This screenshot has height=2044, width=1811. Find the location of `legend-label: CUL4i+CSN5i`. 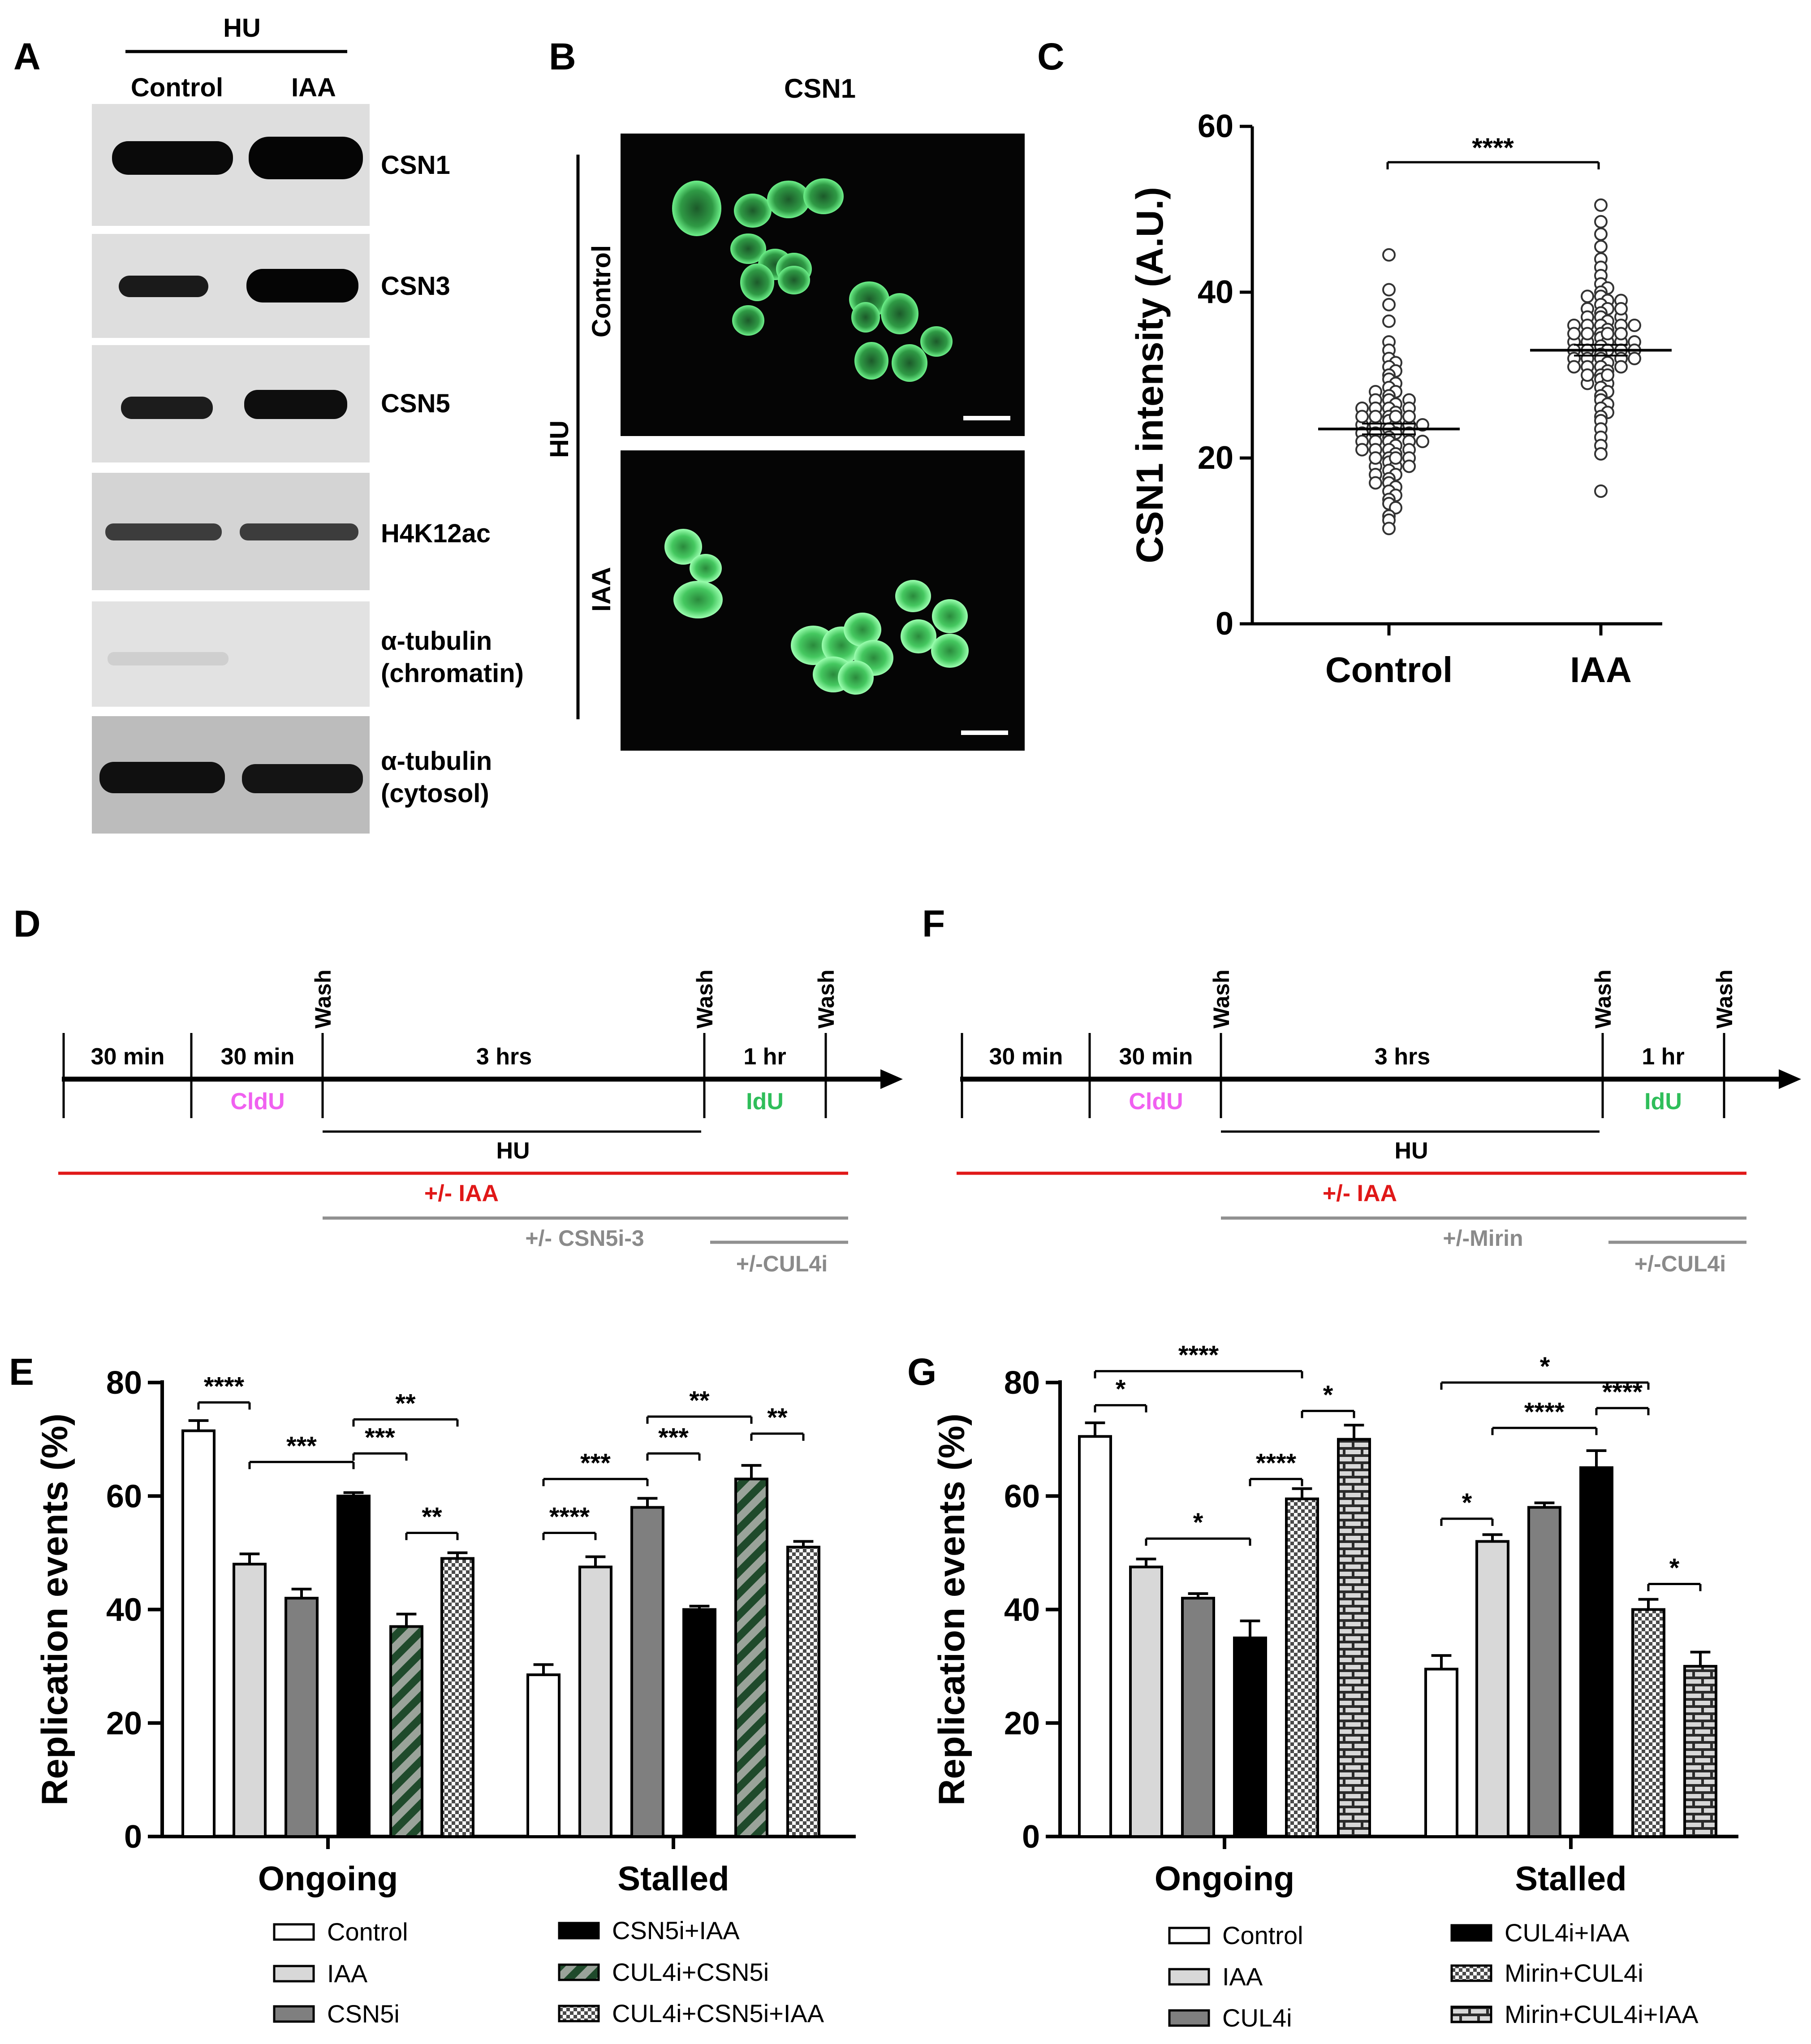

legend-label: CUL4i+CSN5i is located at coordinates (690, 1972).